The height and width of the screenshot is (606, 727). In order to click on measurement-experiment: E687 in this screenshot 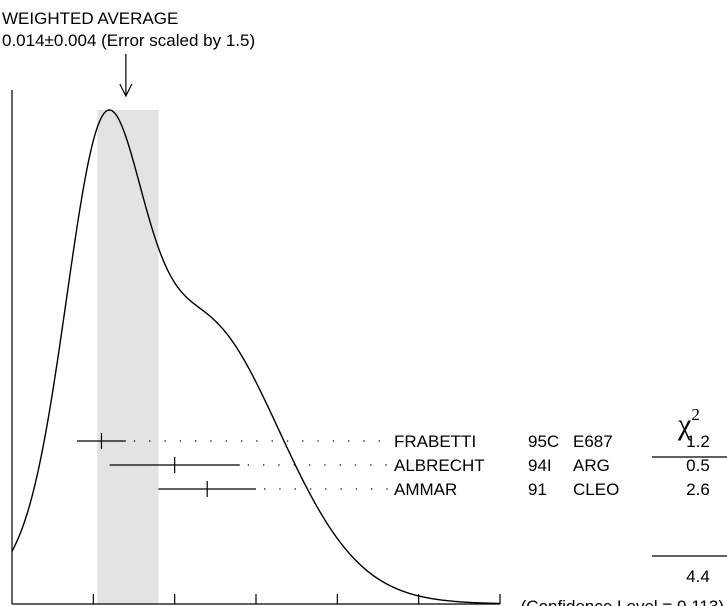, I will do `click(593, 441)`.